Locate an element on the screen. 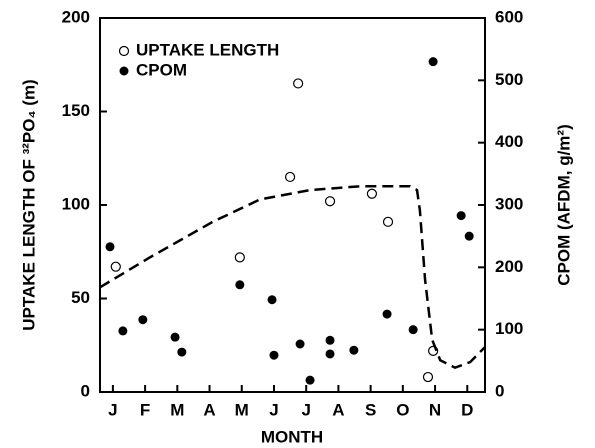 The image size is (595, 448). legend-label: UPTAKE LENGTH is located at coordinates (207, 49).